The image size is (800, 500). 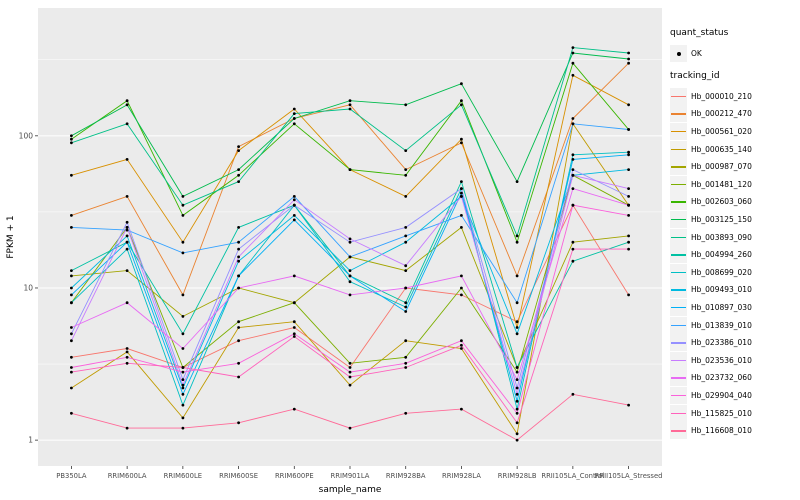 What do you see at coordinates (721, 220) in the screenshot?
I see `legend-item-label: Hb_003125_150` at bounding box center [721, 220].